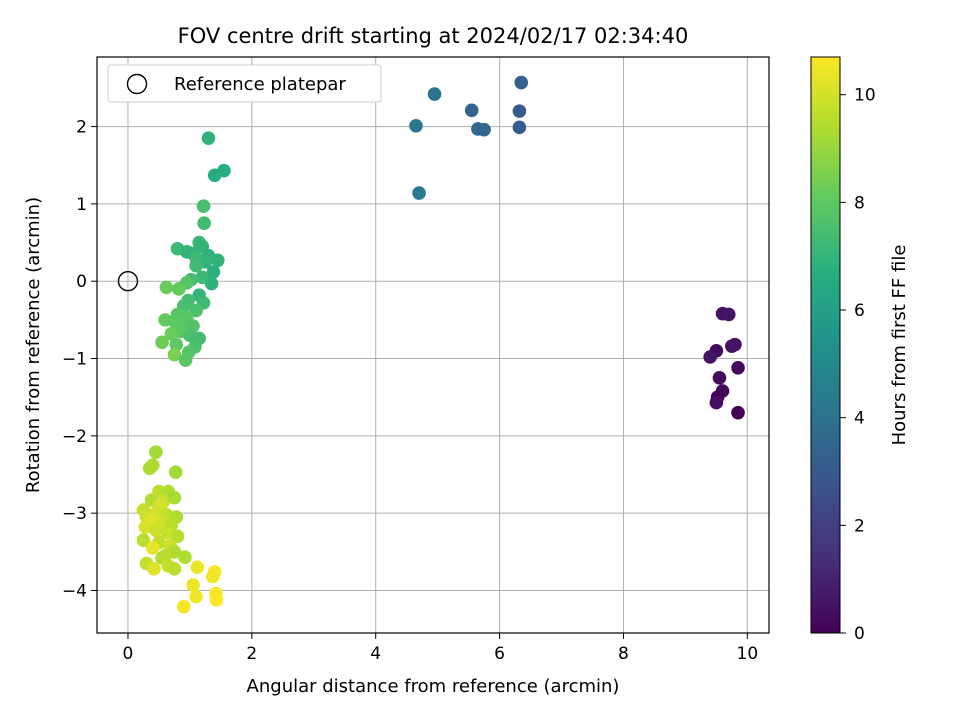  Describe the element at coordinates (623, 654) in the screenshot. I see `x-tick-label: 8` at that location.